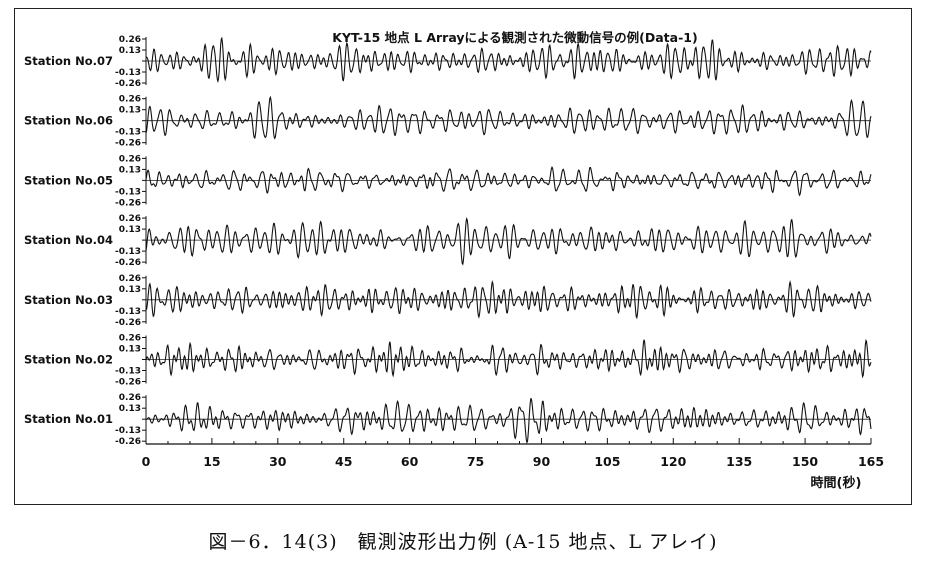 The height and width of the screenshot is (569, 926). Describe the element at coordinates (146, 461) in the screenshot. I see `x-tick-label: 0` at that location.